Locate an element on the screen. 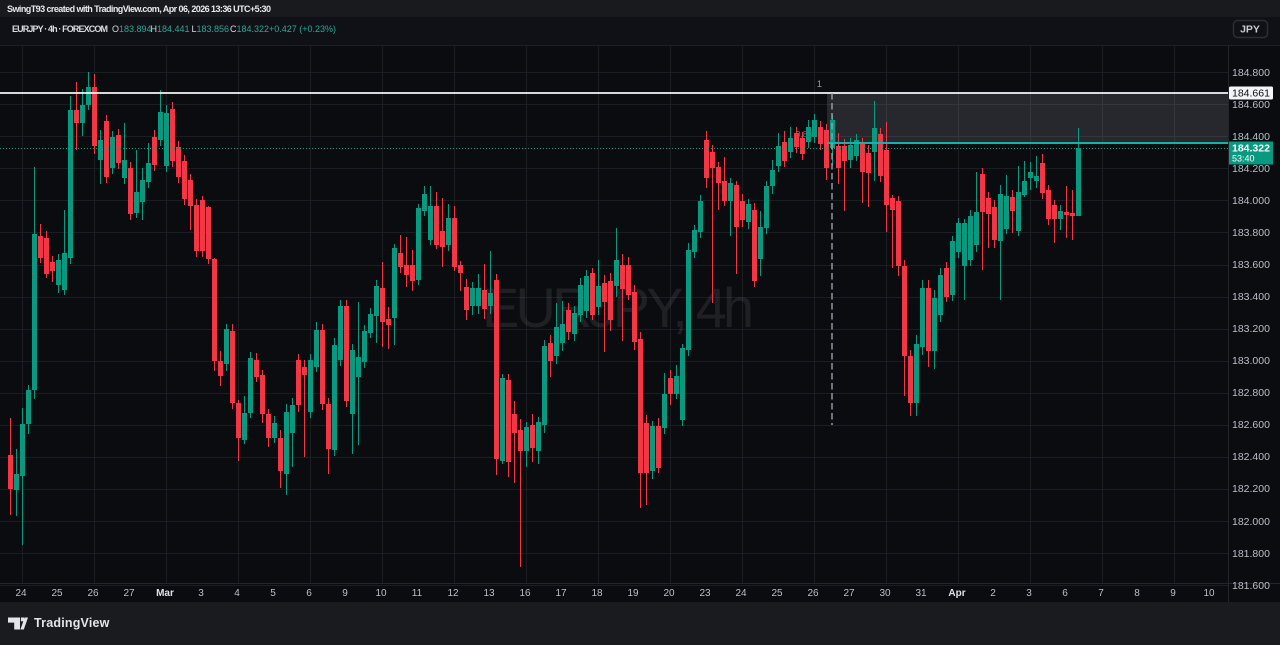 The height and width of the screenshot is (645, 1280). svg-text: 181.800 is located at coordinates (1251, 554).